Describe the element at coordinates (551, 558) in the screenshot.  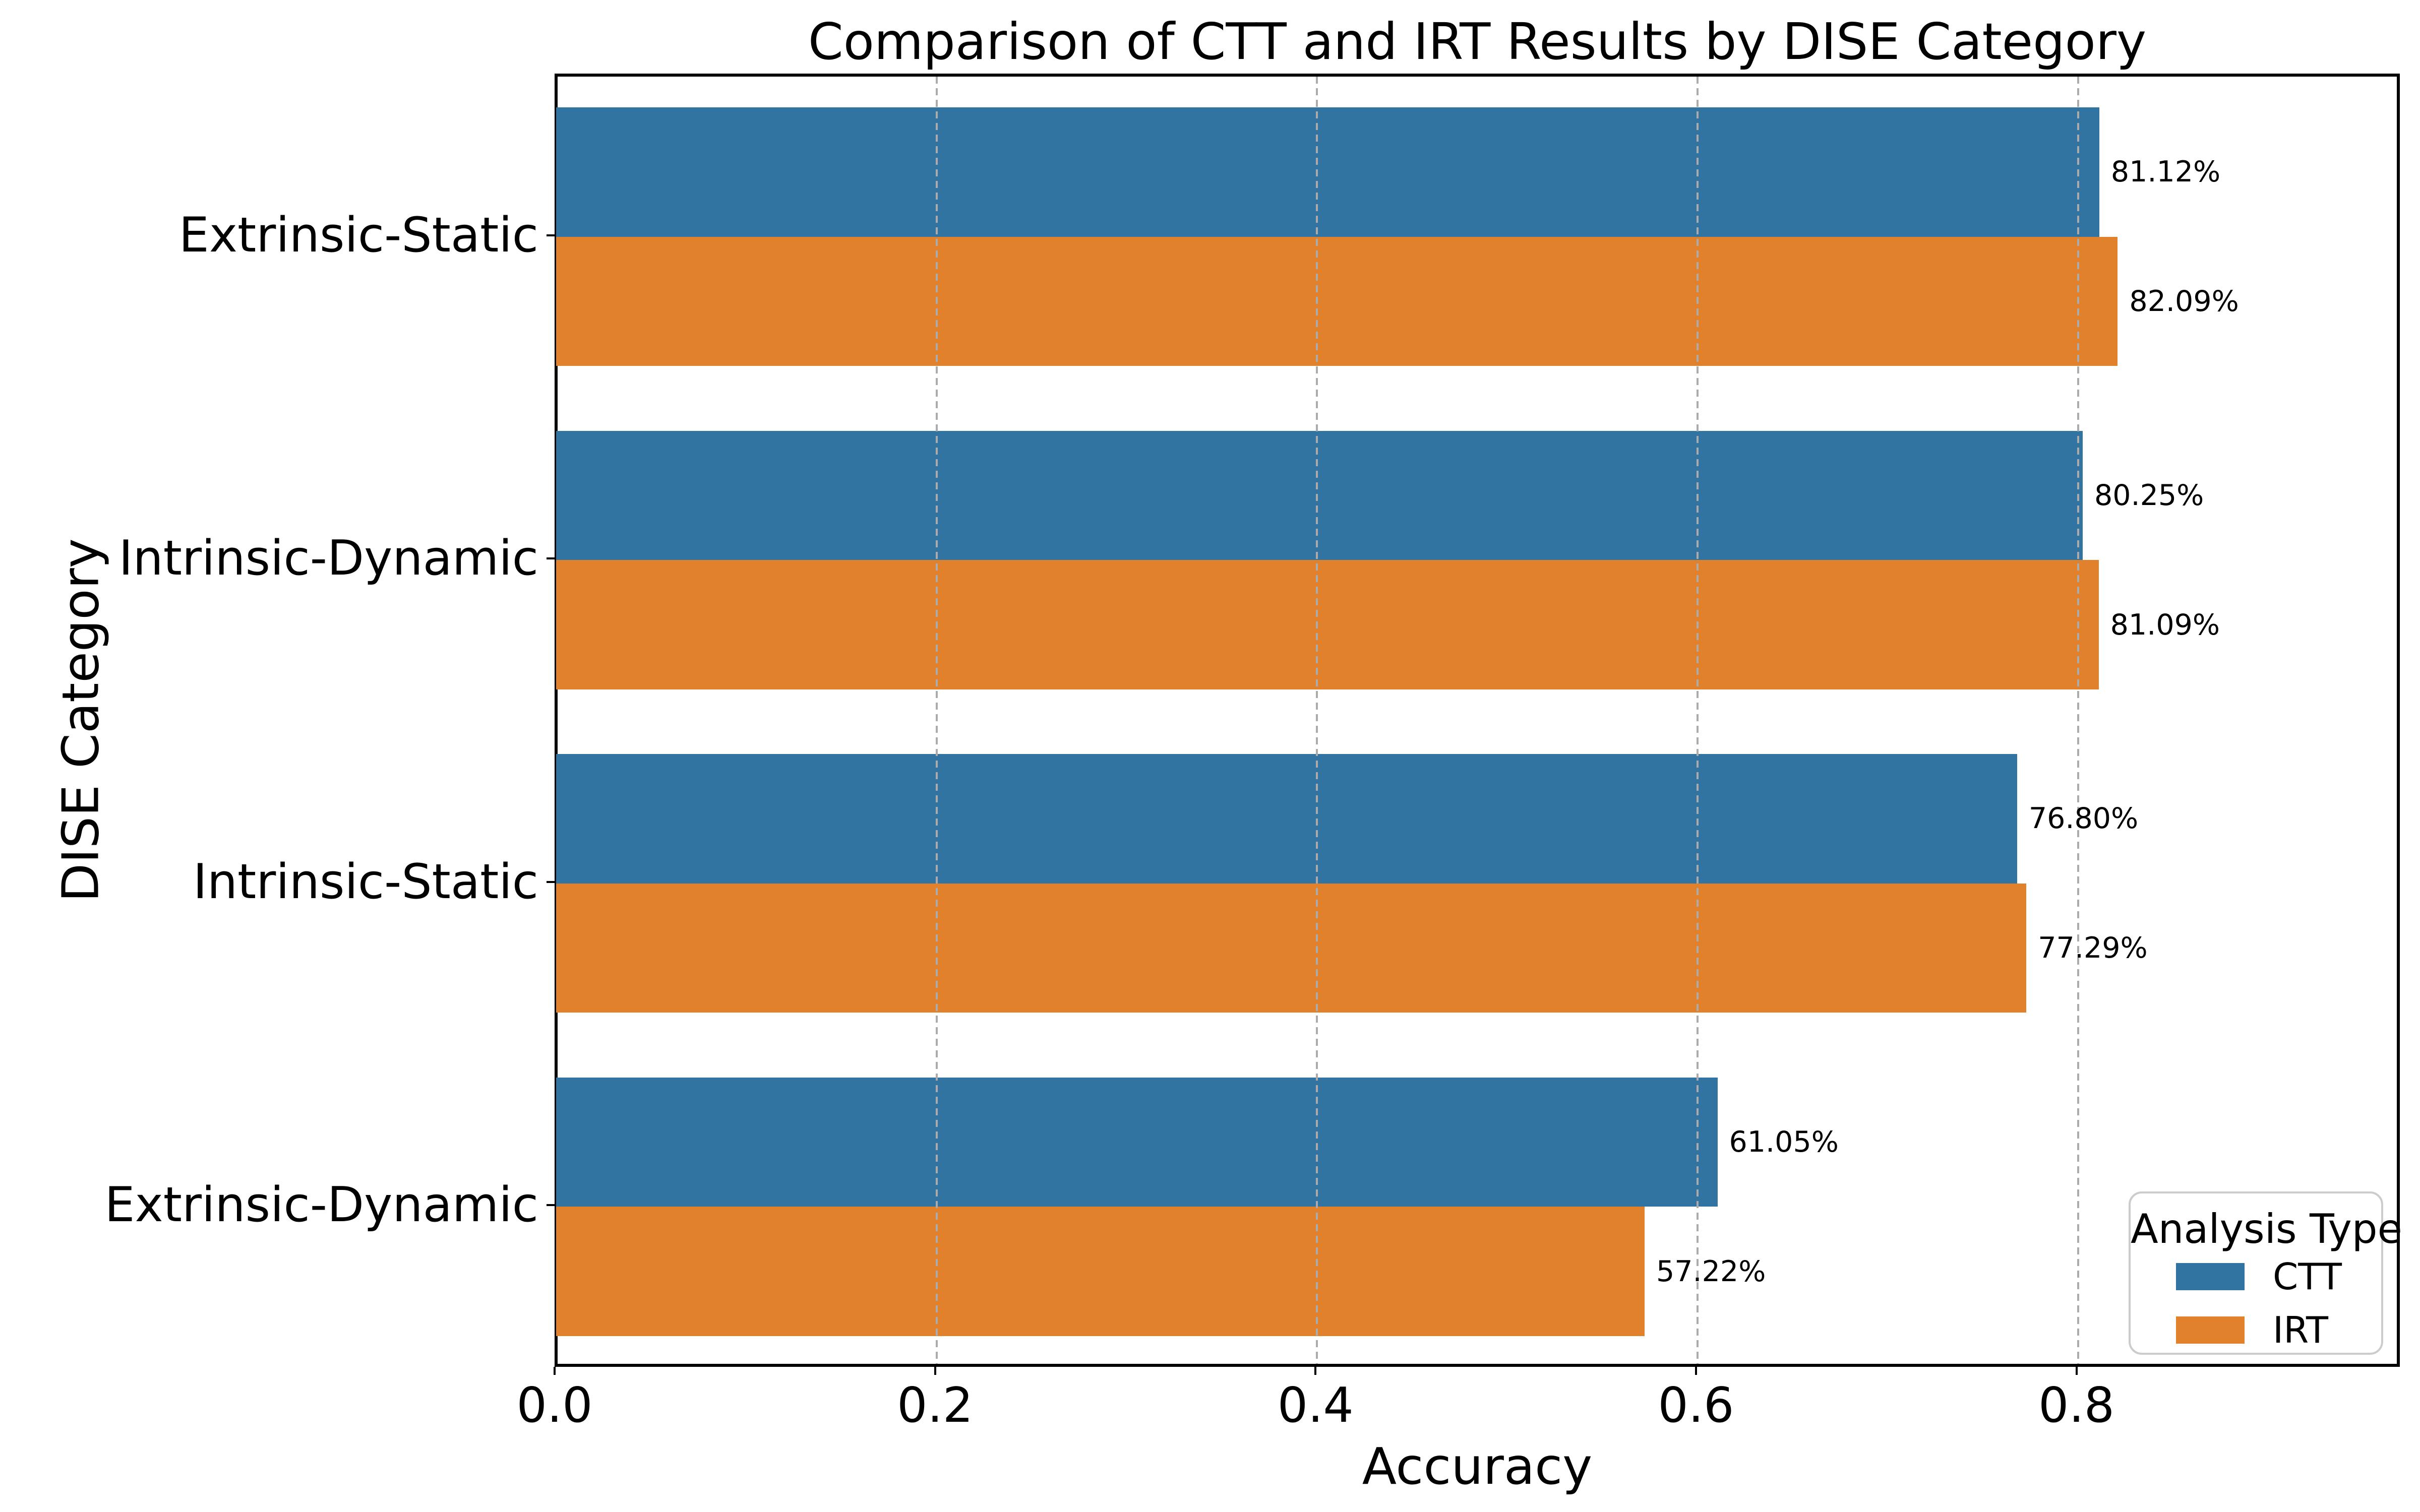
I see `y-tick-Intrinsic-Dynamic` at that location.